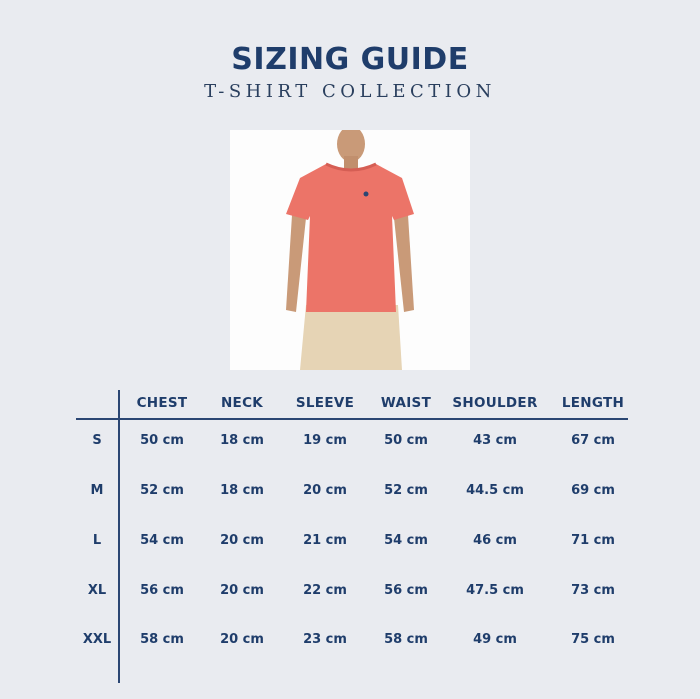  Describe the element at coordinates (97, 440) in the screenshot. I see `size-label: S` at that location.